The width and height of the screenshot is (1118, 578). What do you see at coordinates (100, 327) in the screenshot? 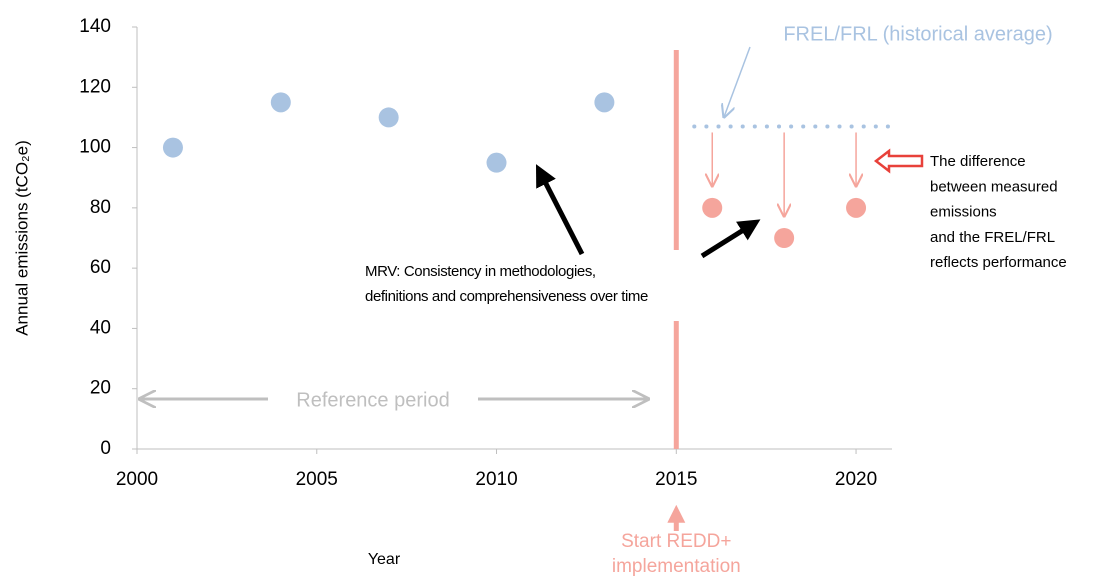
I see `y-tick-label: 40` at bounding box center [100, 327].